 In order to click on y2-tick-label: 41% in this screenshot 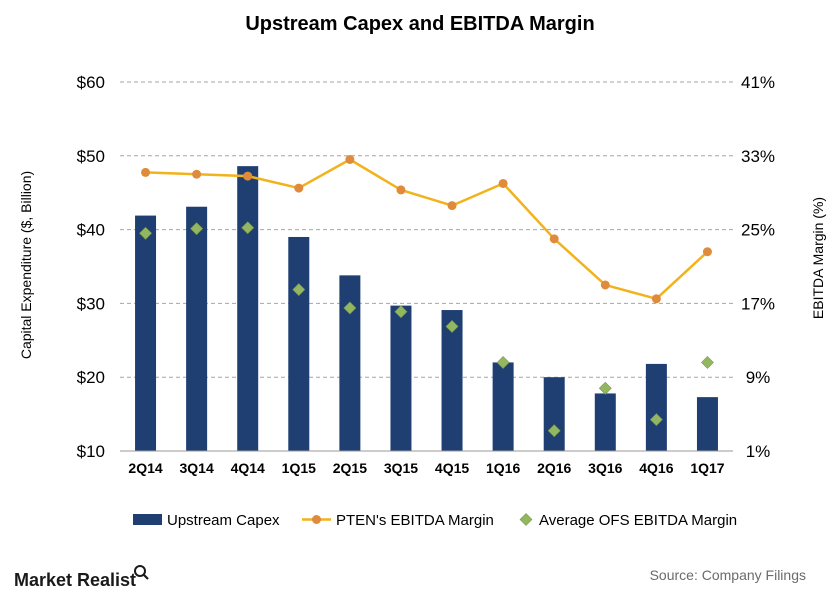, I will do `click(758, 82)`.